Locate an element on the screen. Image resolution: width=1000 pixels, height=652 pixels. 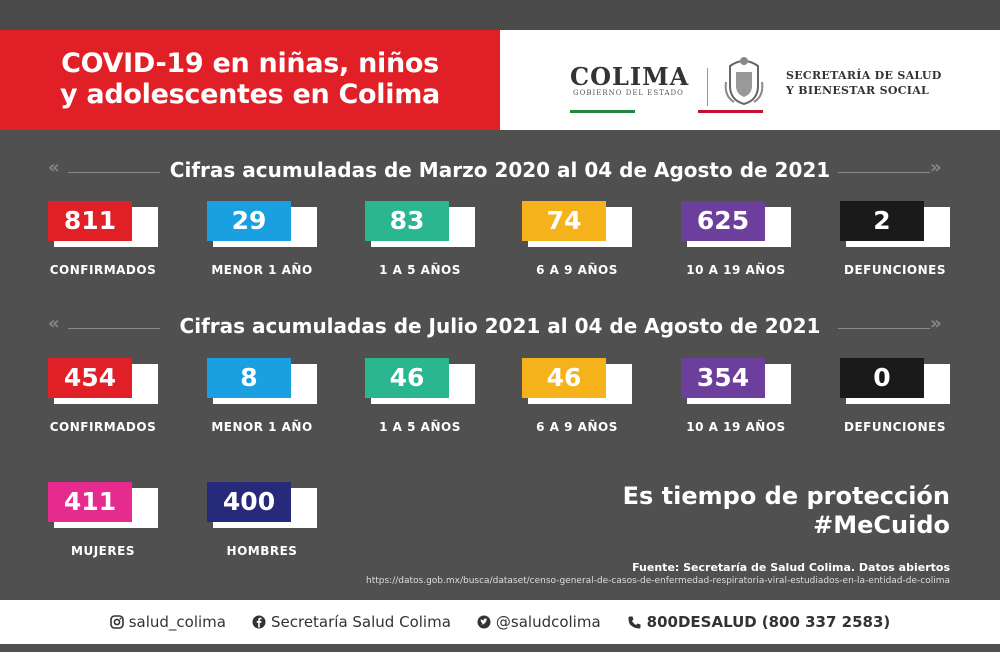
colima-logo-subtitle: GOBIERNO DEL ESTADO is located at coordinates (628, 93).